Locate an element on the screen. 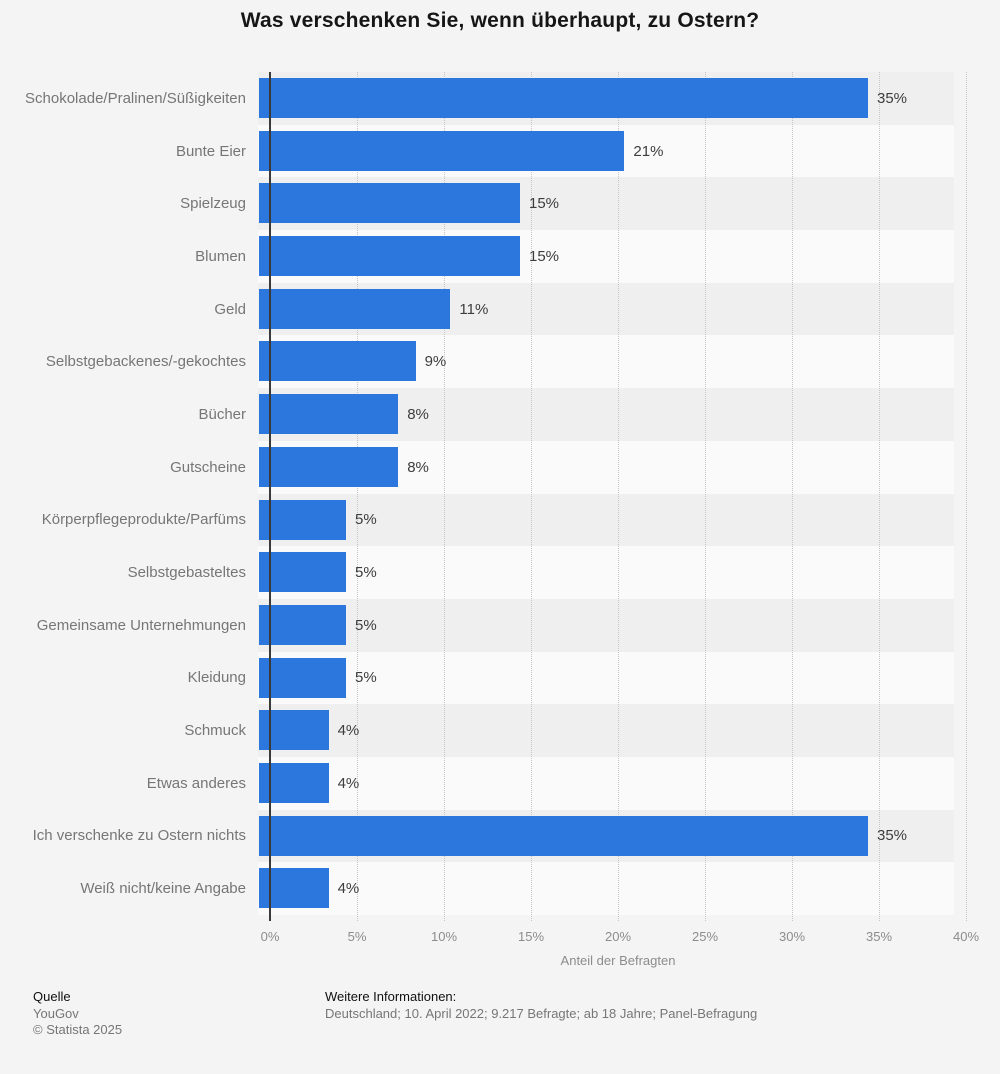 The width and height of the screenshot is (1000, 1074). chart-row: Spielzeug 15% is located at coordinates (500, 204).